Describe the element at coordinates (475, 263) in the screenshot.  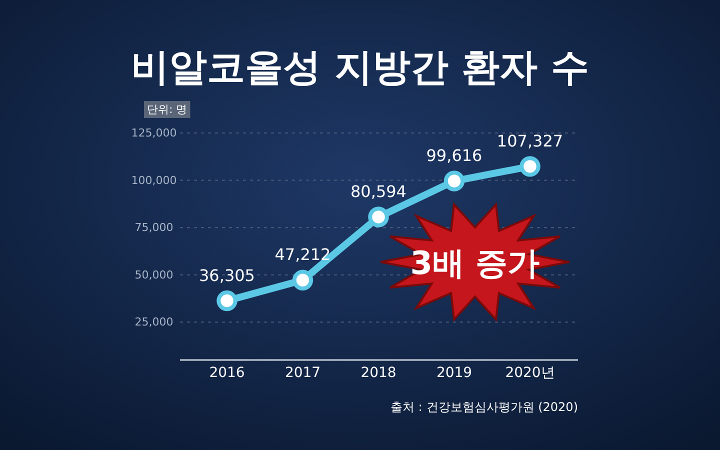
I see `annotation: 3배 증가` at that location.